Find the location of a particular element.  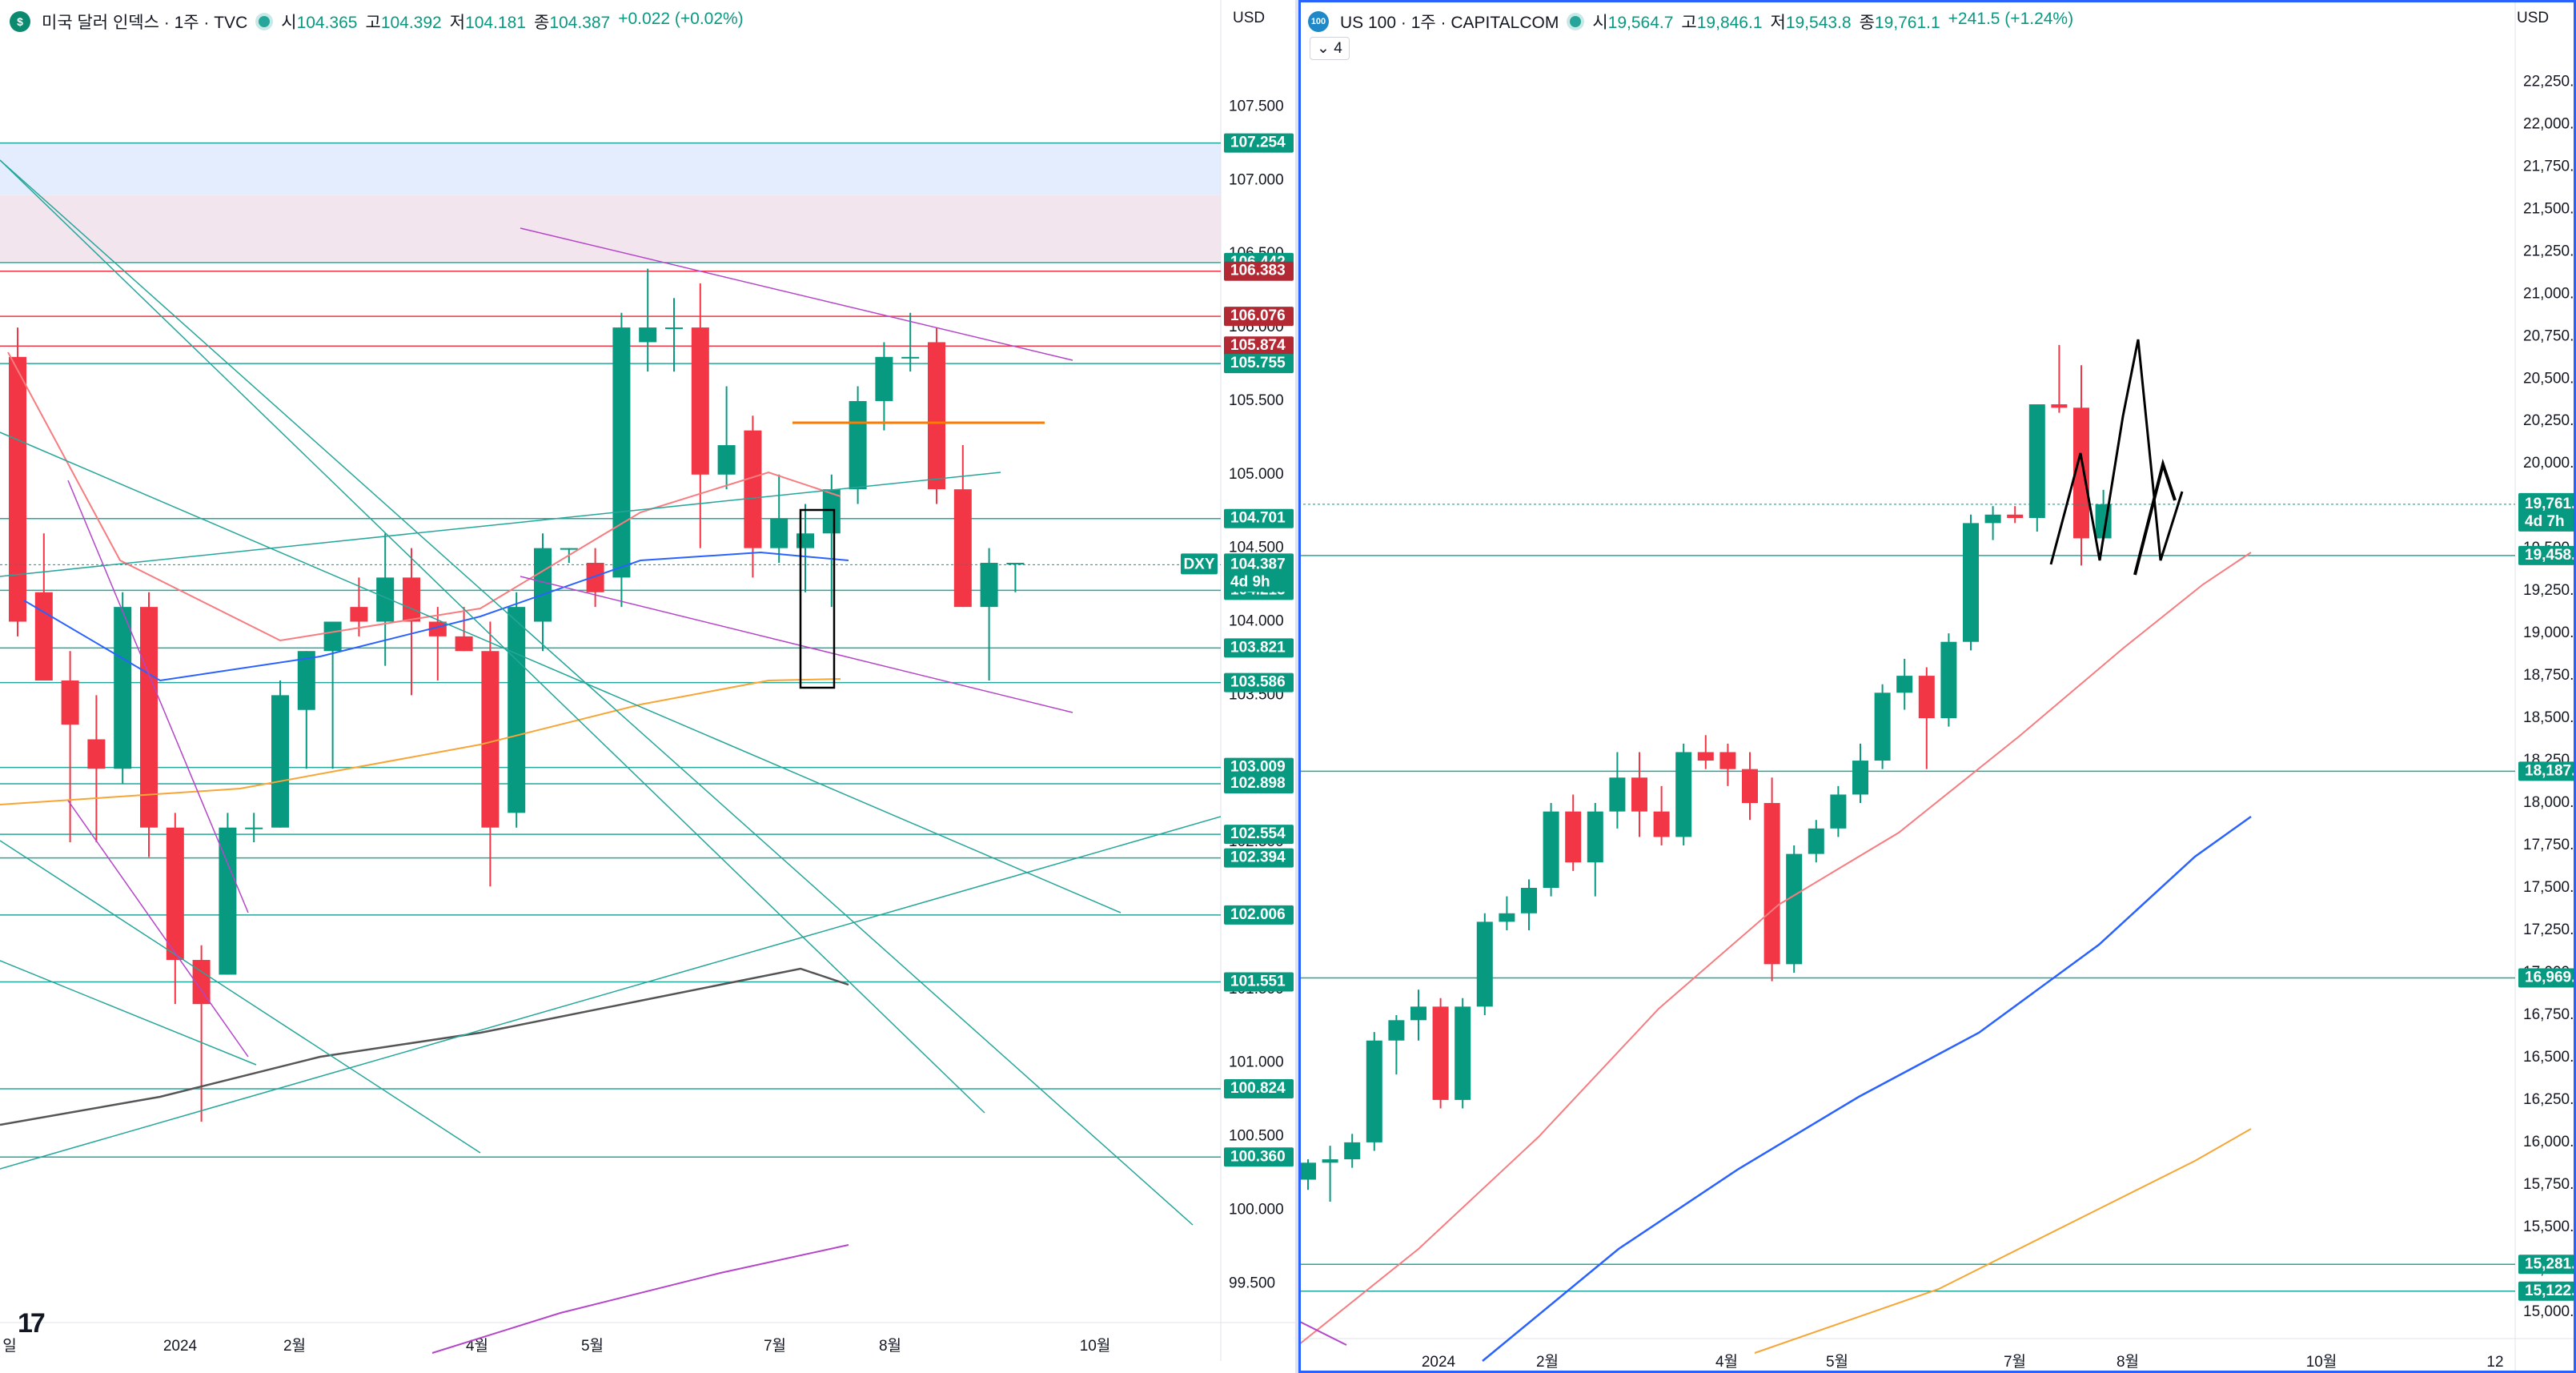

open-value: 104.365 is located at coordinates (327, 23).